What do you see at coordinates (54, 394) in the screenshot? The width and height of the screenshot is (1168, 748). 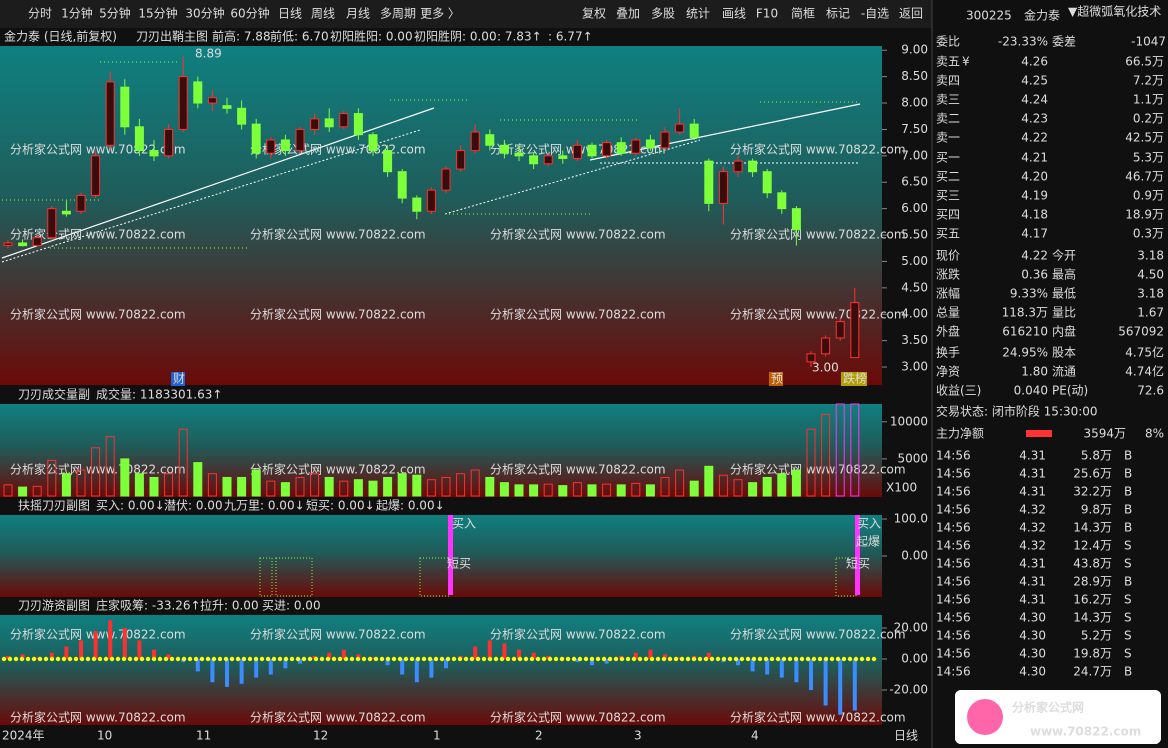 I see `panel-title: 刀刃成交量副` at bounding box center [54, 394].